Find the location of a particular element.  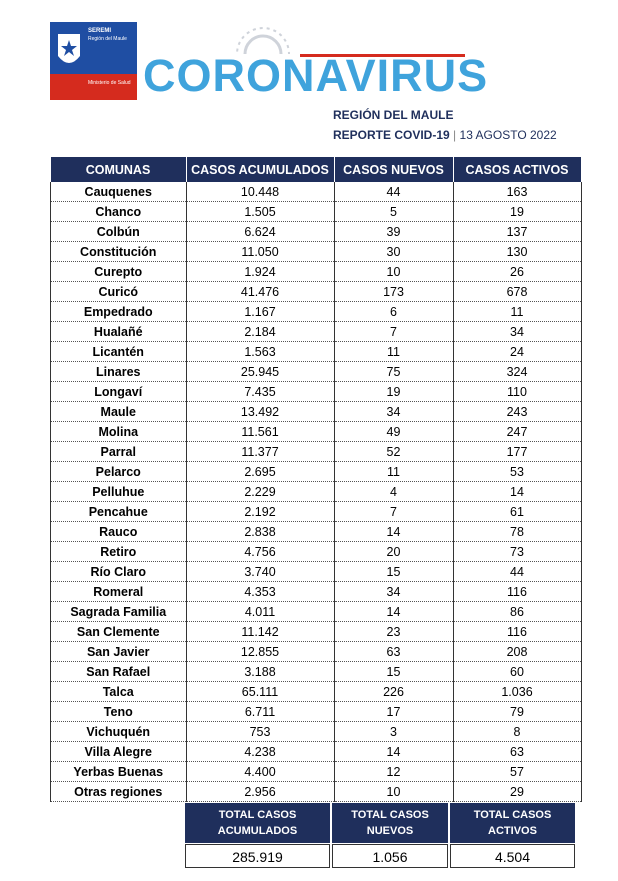

comuna: Molina is located at coordinates (118, 431).